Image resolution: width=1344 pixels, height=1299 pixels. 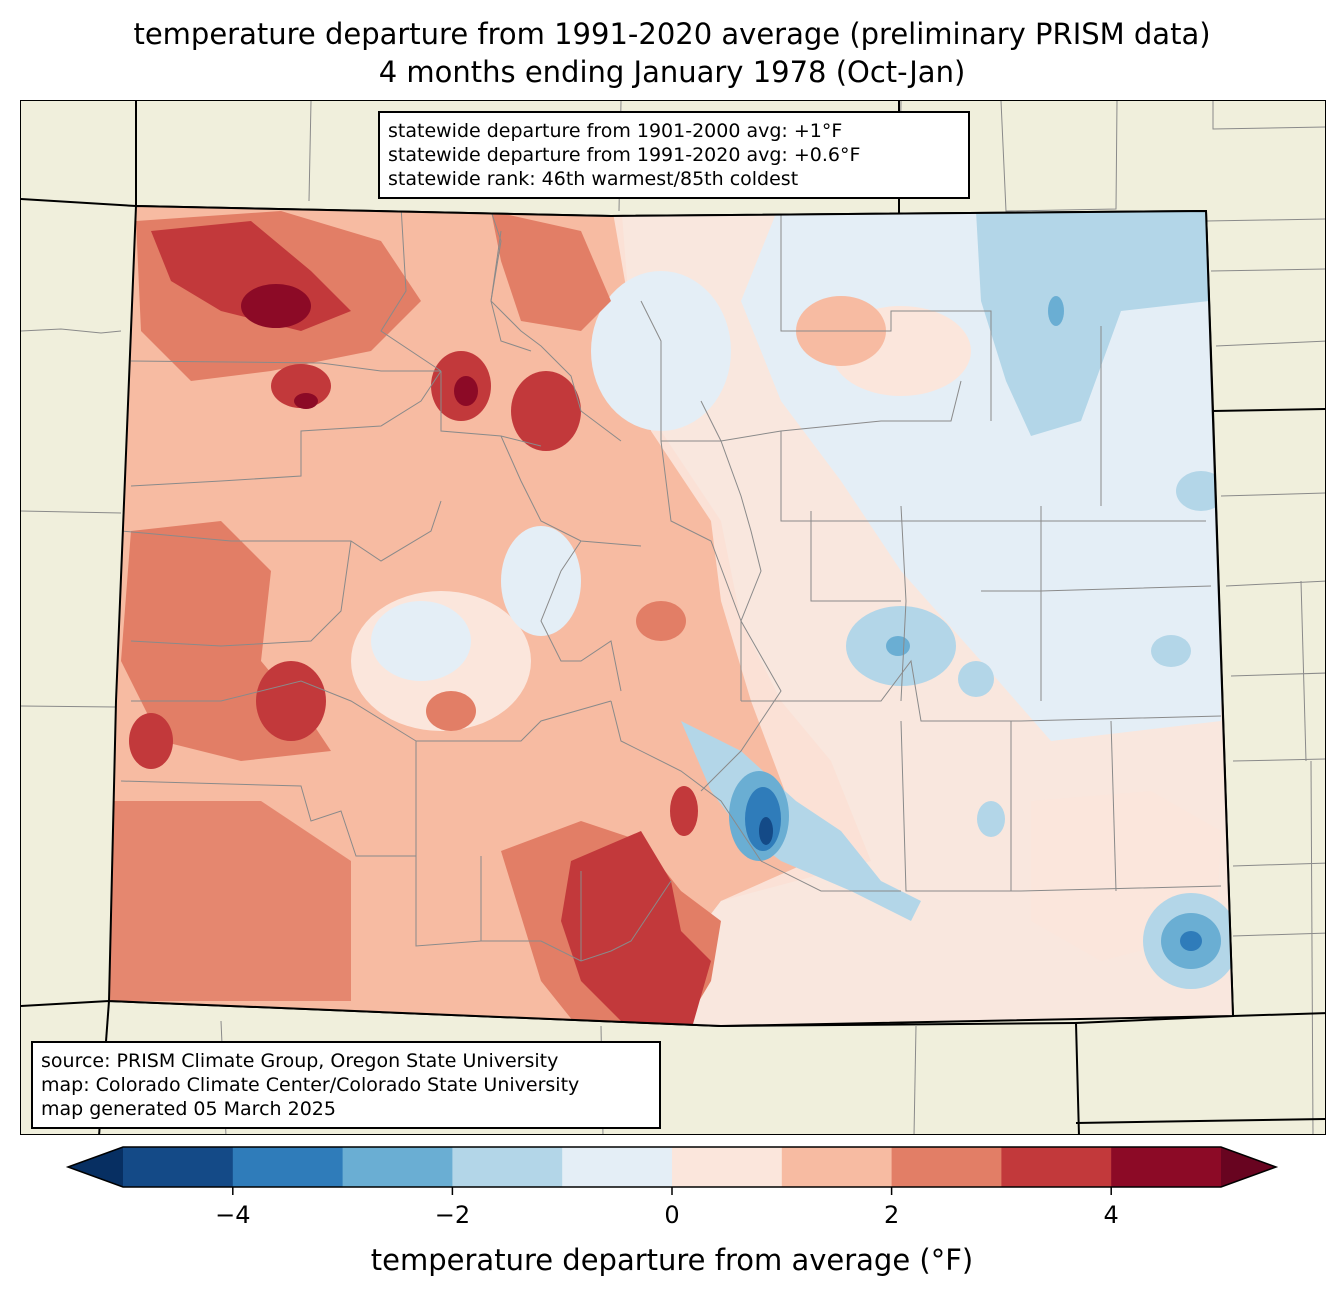 I want to click on colorbar-outline, so click(x=672, y=1167).